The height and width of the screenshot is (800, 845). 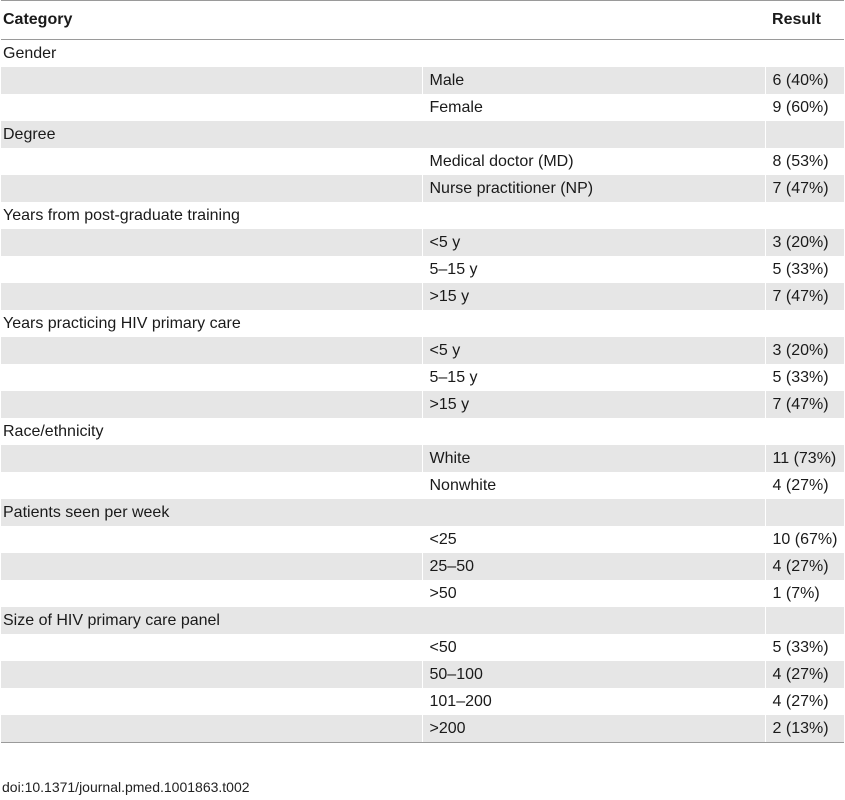 I want to click on doi-caption: doi:10.1371/journal.pmed.1001863.t002, so click(x=126, y=787).